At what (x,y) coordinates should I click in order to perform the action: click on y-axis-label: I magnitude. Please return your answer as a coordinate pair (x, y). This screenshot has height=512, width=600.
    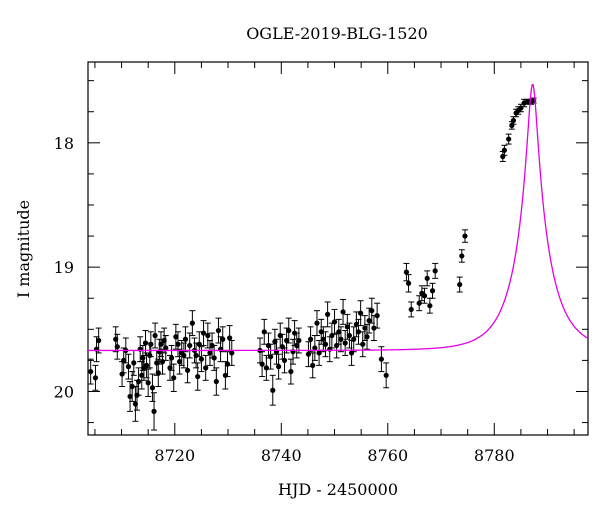
    Looking at the image, I should click on (23, 249).